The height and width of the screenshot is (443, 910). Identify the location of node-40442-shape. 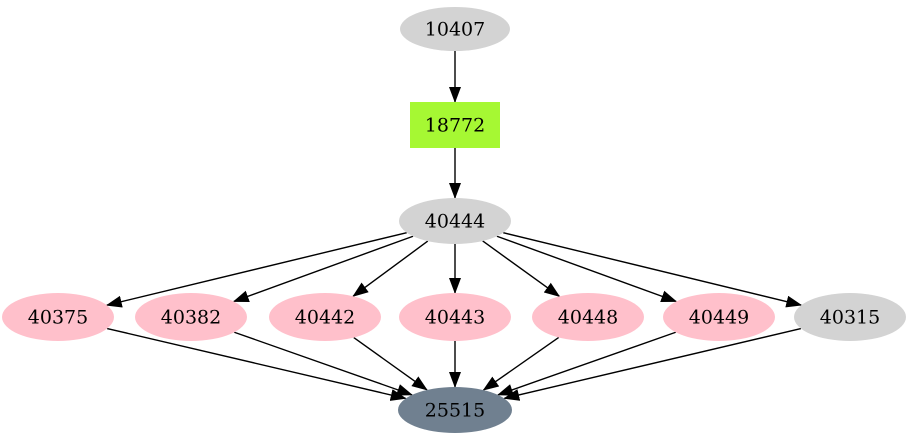
(325, 317).